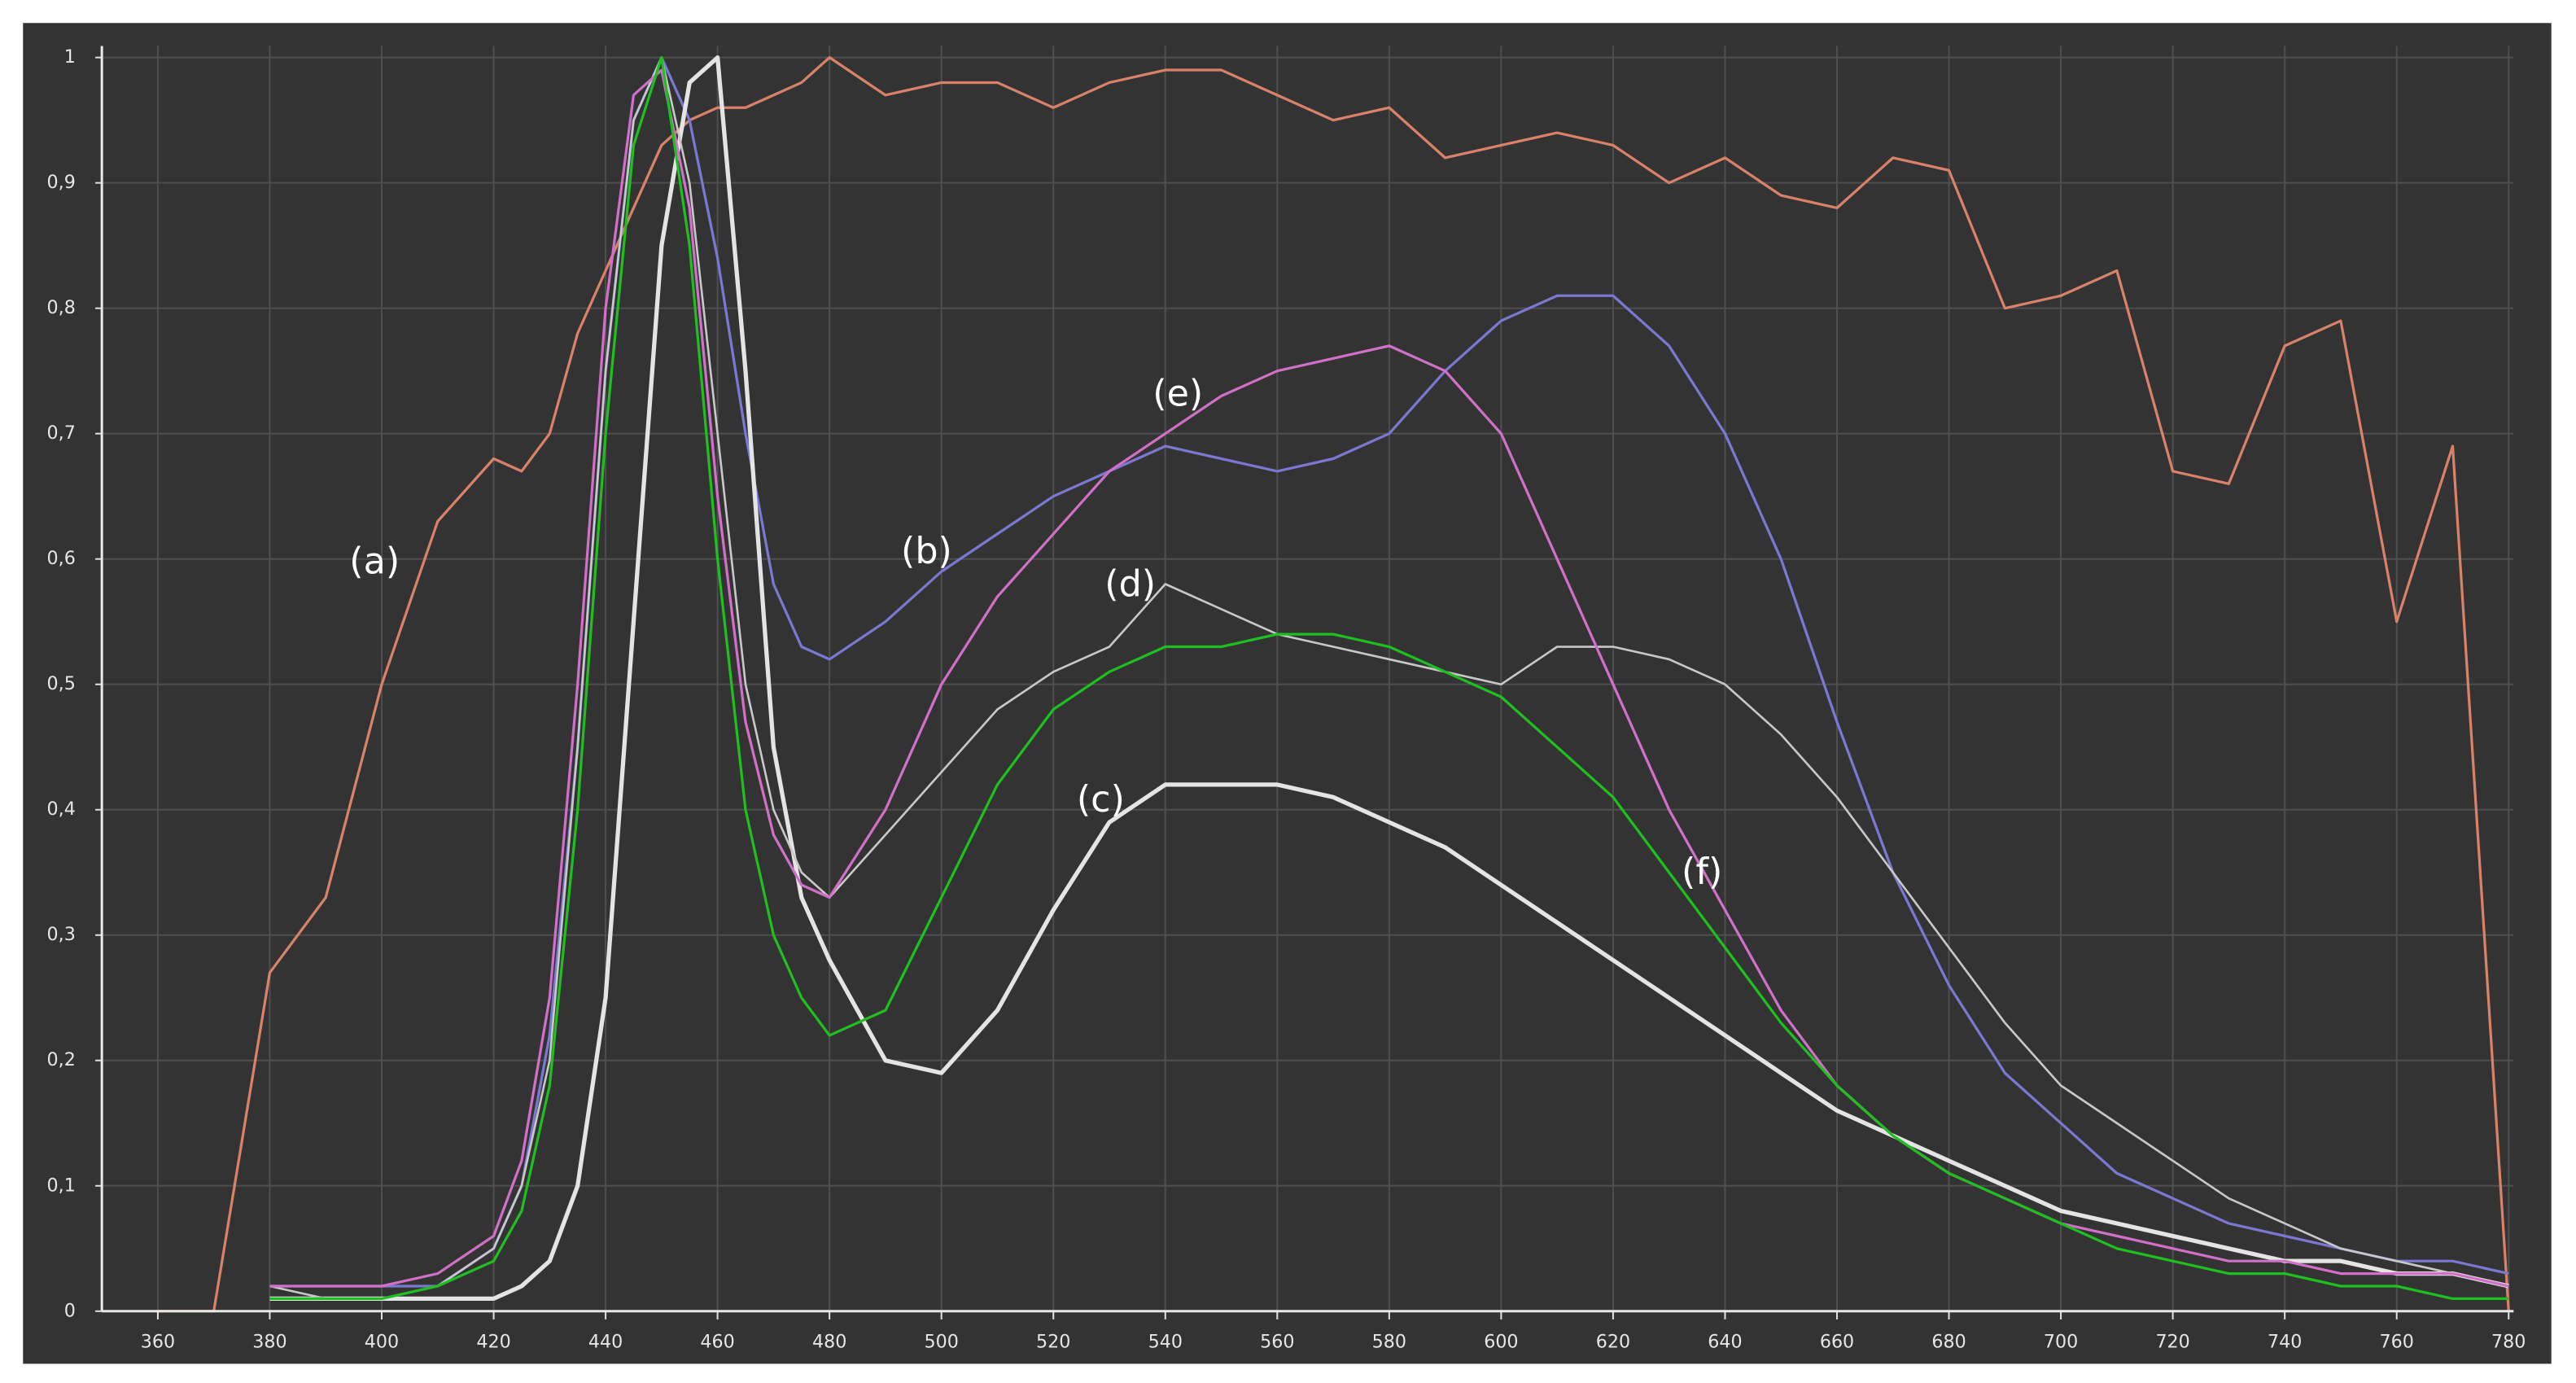 This screenshot has width=2576, height=1383. What do you see at coordinates (158, 1343) in the screenshot?
I see `x-tick-label: 360` at bounding box center [158, 1343].